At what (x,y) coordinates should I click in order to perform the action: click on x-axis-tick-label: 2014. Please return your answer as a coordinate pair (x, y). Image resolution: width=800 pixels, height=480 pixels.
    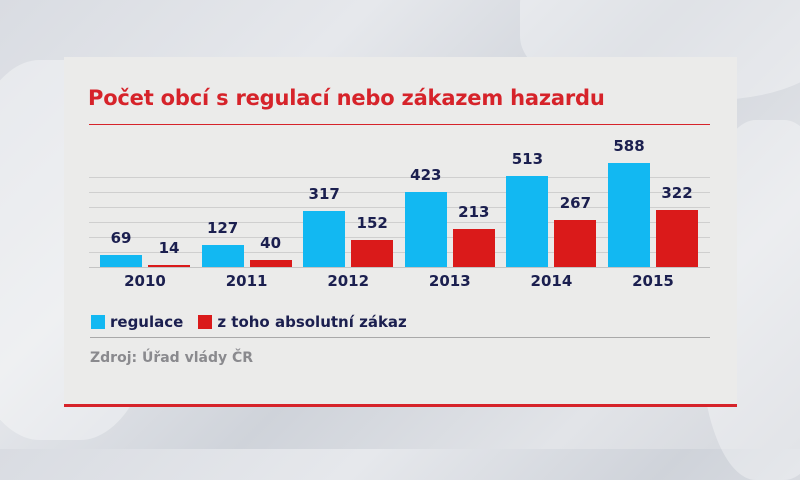
    Looking at the image, I should click on (551, 281).